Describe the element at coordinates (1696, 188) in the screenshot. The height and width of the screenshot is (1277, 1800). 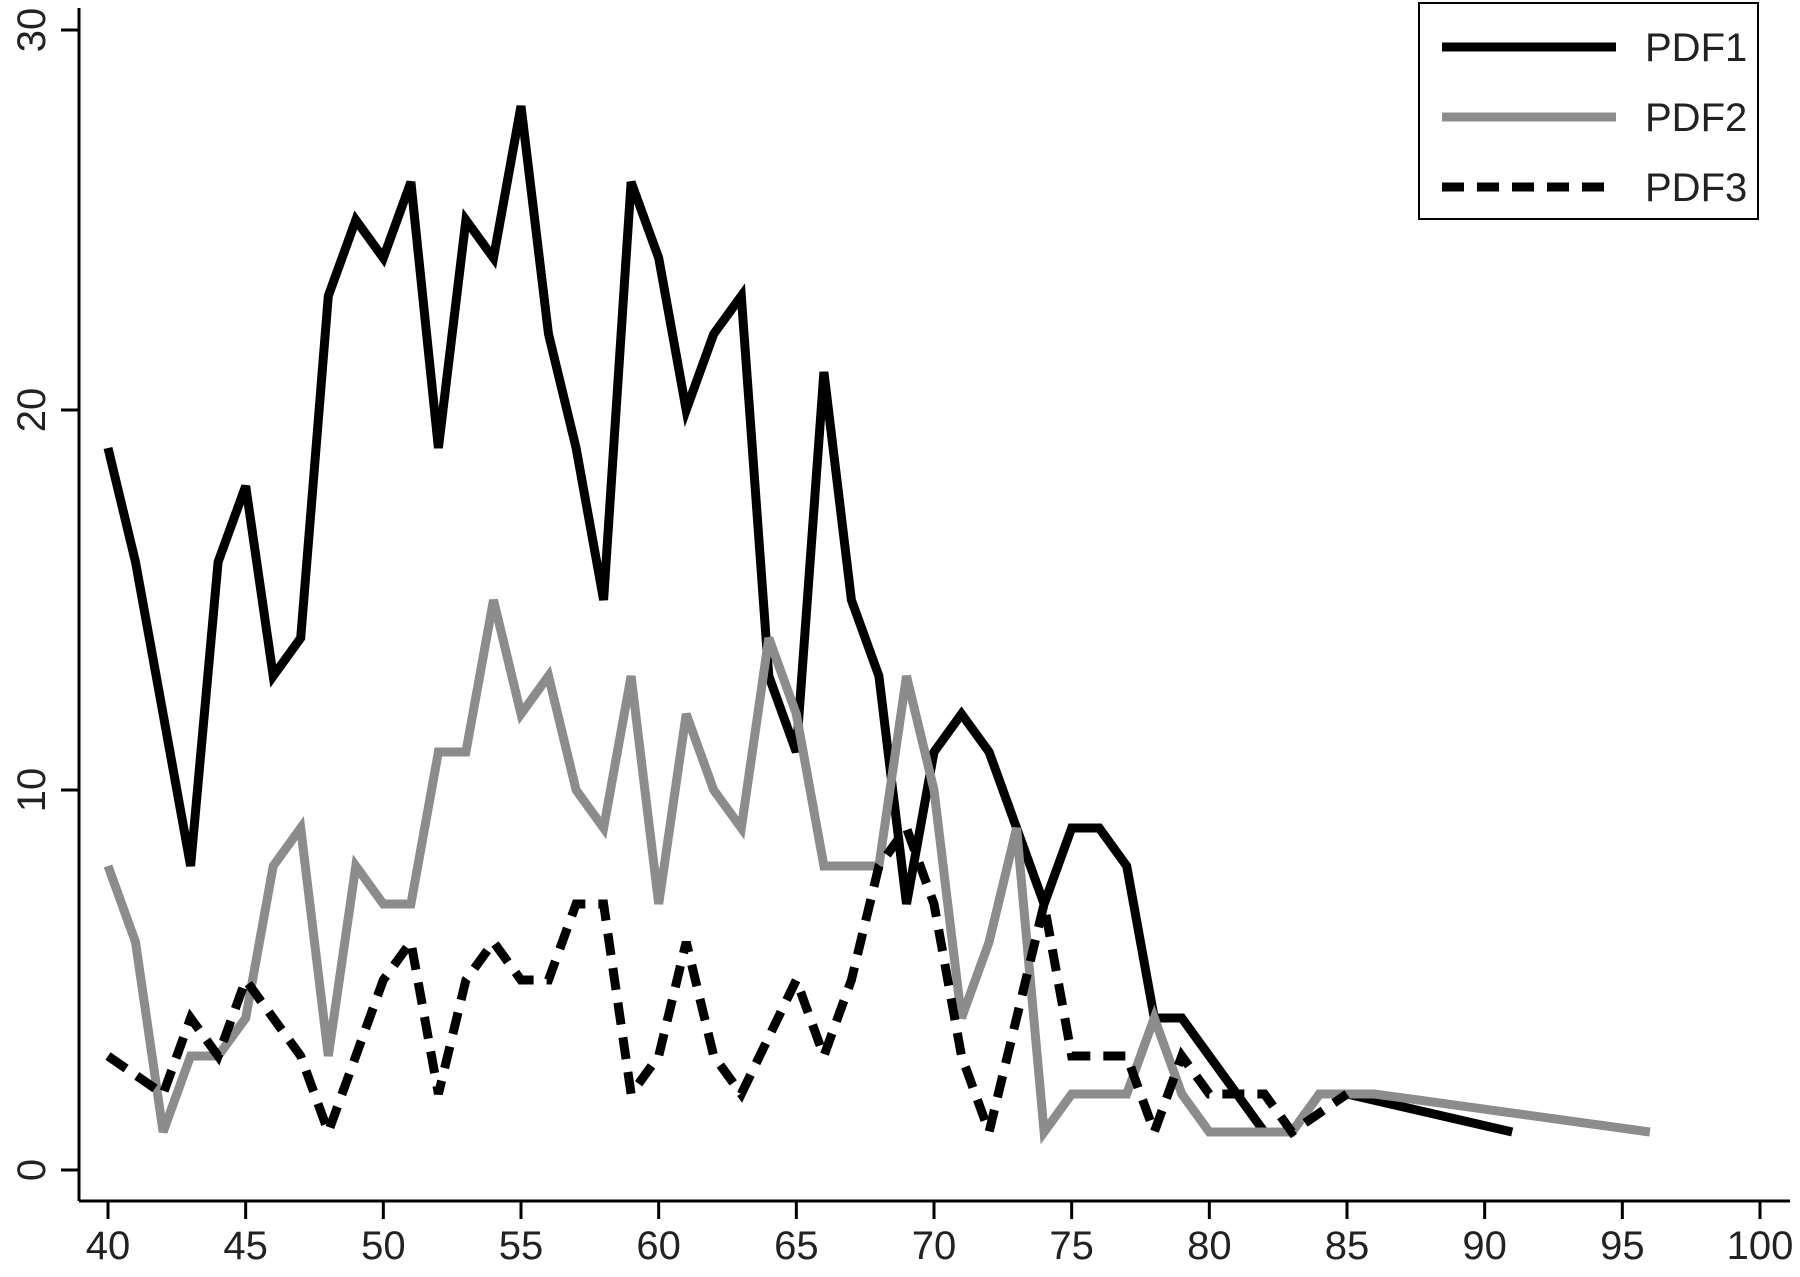
I see `legend-label-pdf3: PDF3` at that location.